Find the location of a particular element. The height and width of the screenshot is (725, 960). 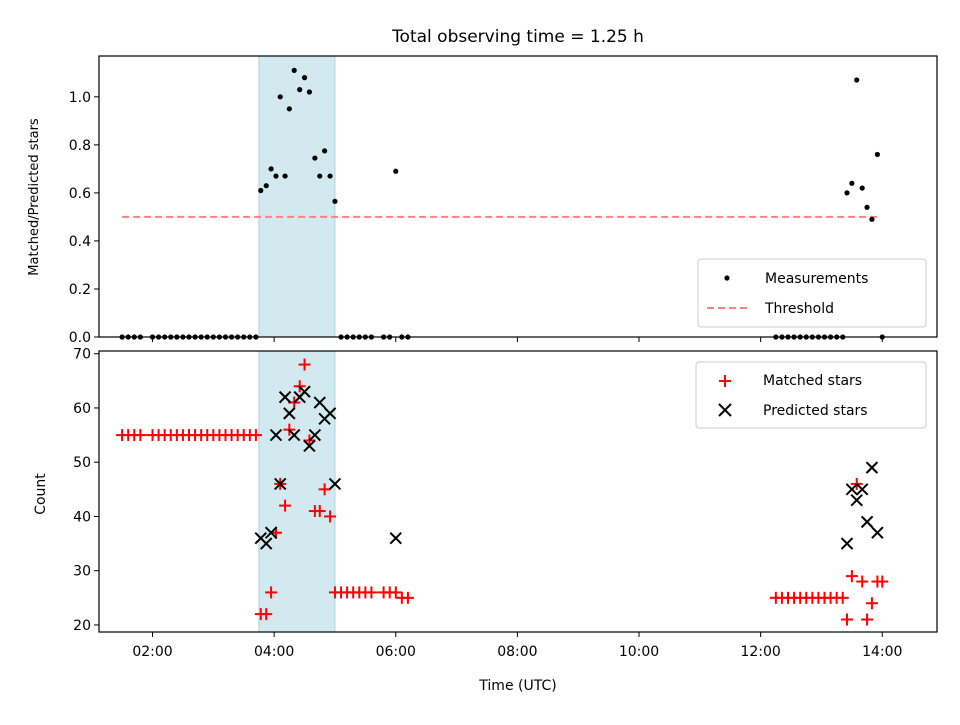

y-tick-label: 1.0 is located at coordinates (80, 98).